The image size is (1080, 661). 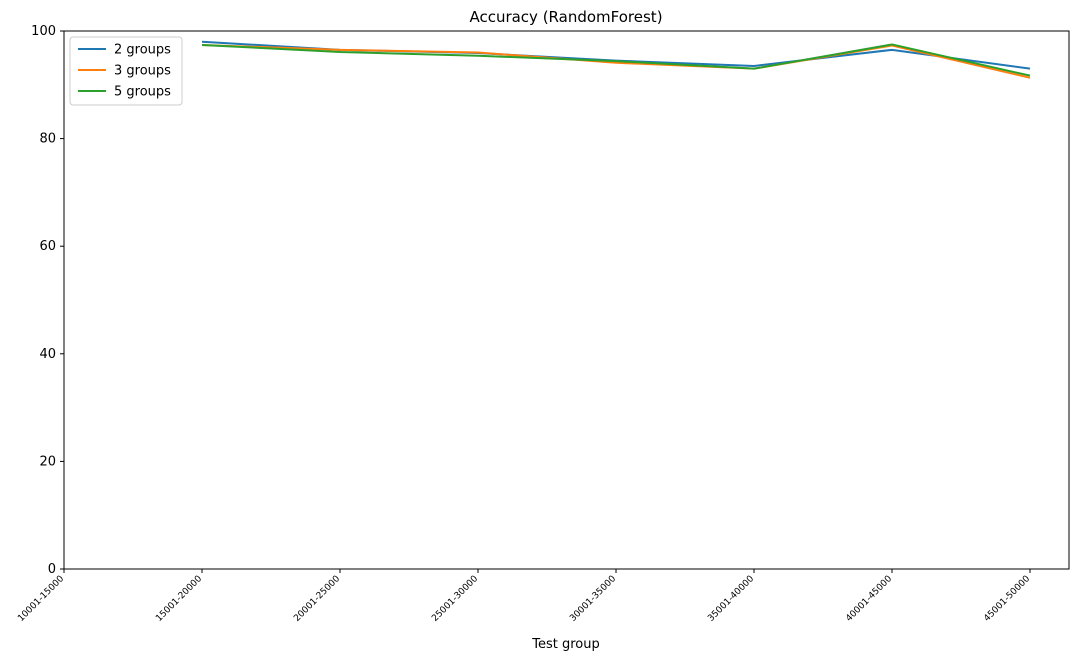 What do you see at coordinates (455, 599) in the screenshot?
I see `x-tick-label: 25001-30000` at bounding box center [455, 599].